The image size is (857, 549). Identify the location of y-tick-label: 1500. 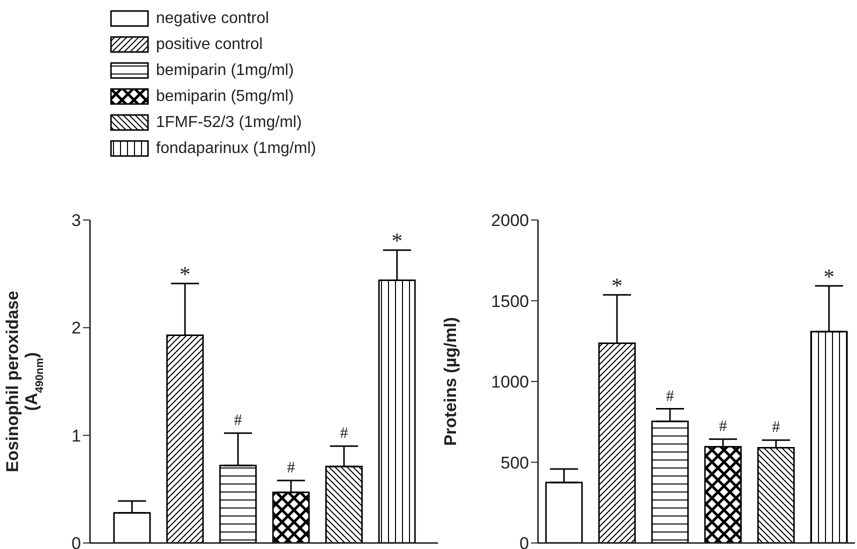
(510, 301).